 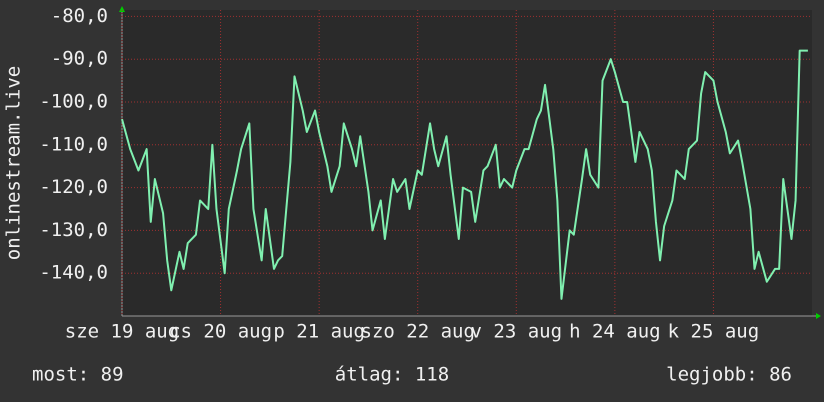 What do you see at coordinates (122, 9) in the screenshot?
I see `y-arrow` at bounding box center [122, 9].